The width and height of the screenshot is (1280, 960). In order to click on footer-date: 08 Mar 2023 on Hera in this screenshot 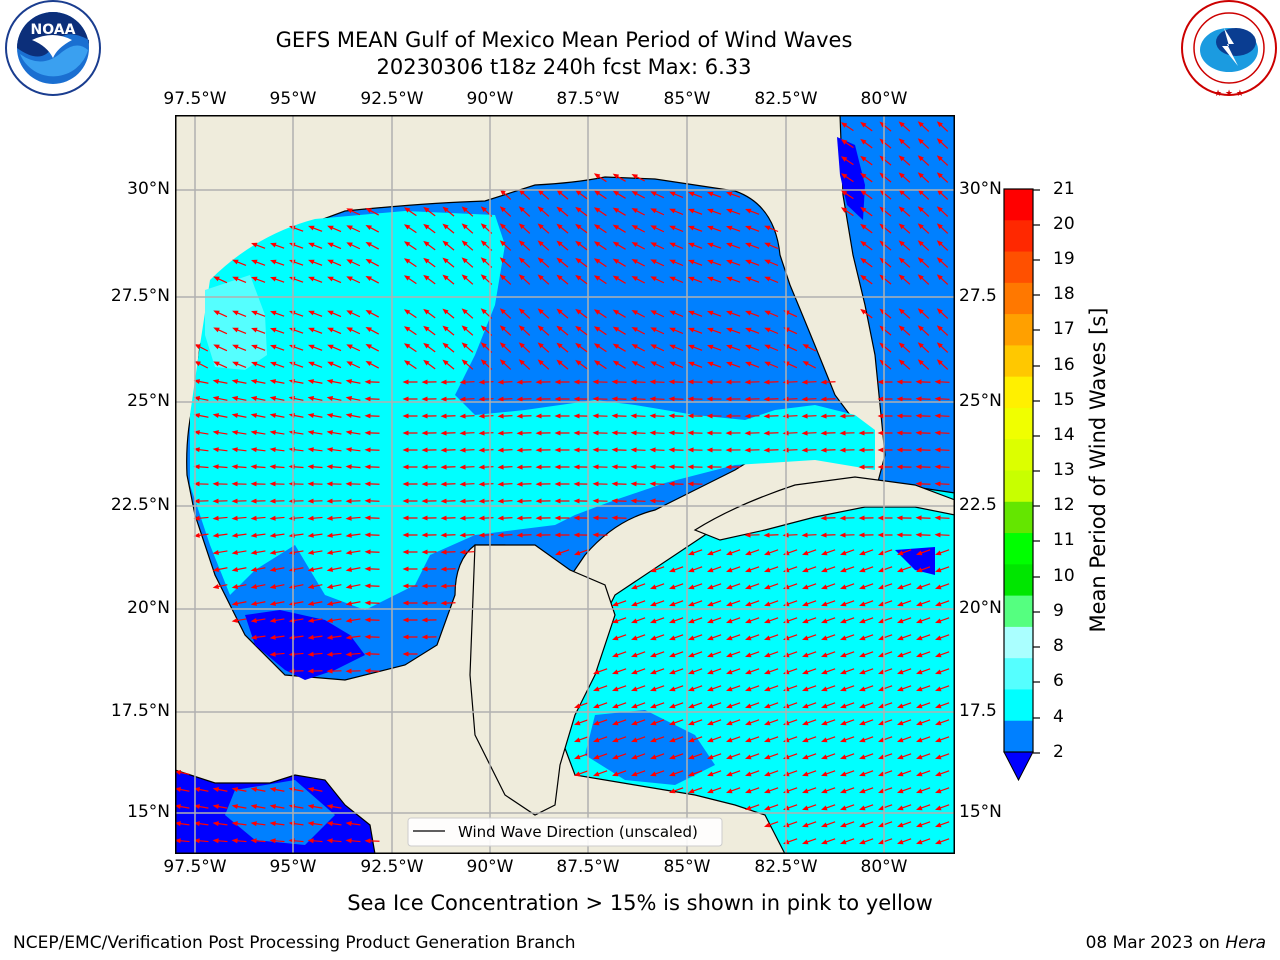, I will do `click(1176, 943)`.